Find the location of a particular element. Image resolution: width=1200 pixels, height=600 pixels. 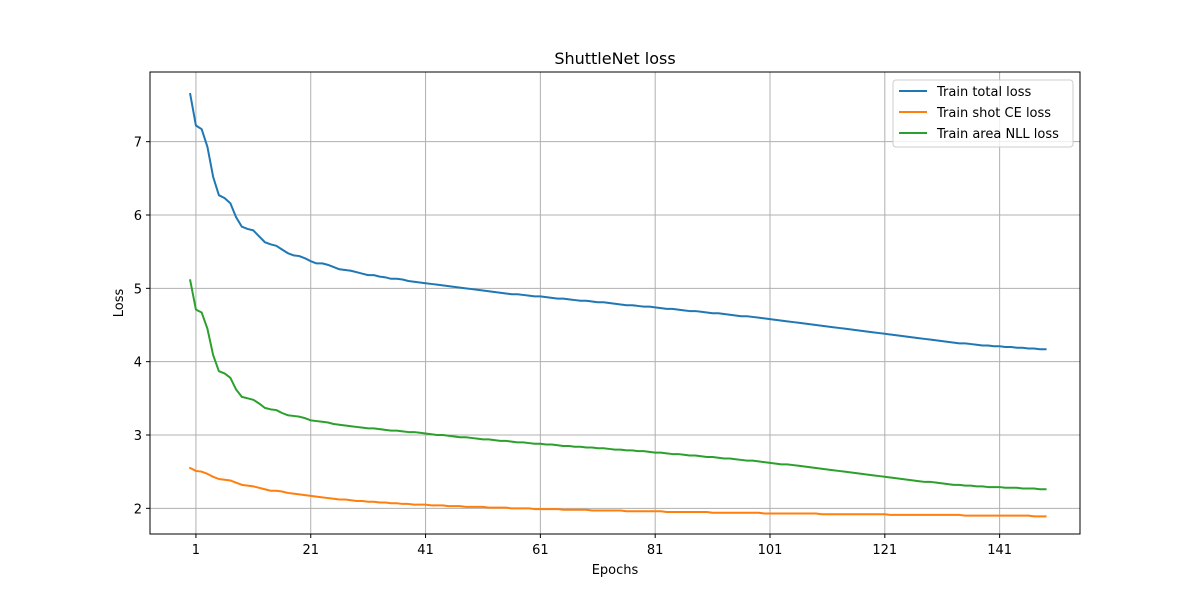

y-tick-label: 7 is located at coordinates (138, 143).